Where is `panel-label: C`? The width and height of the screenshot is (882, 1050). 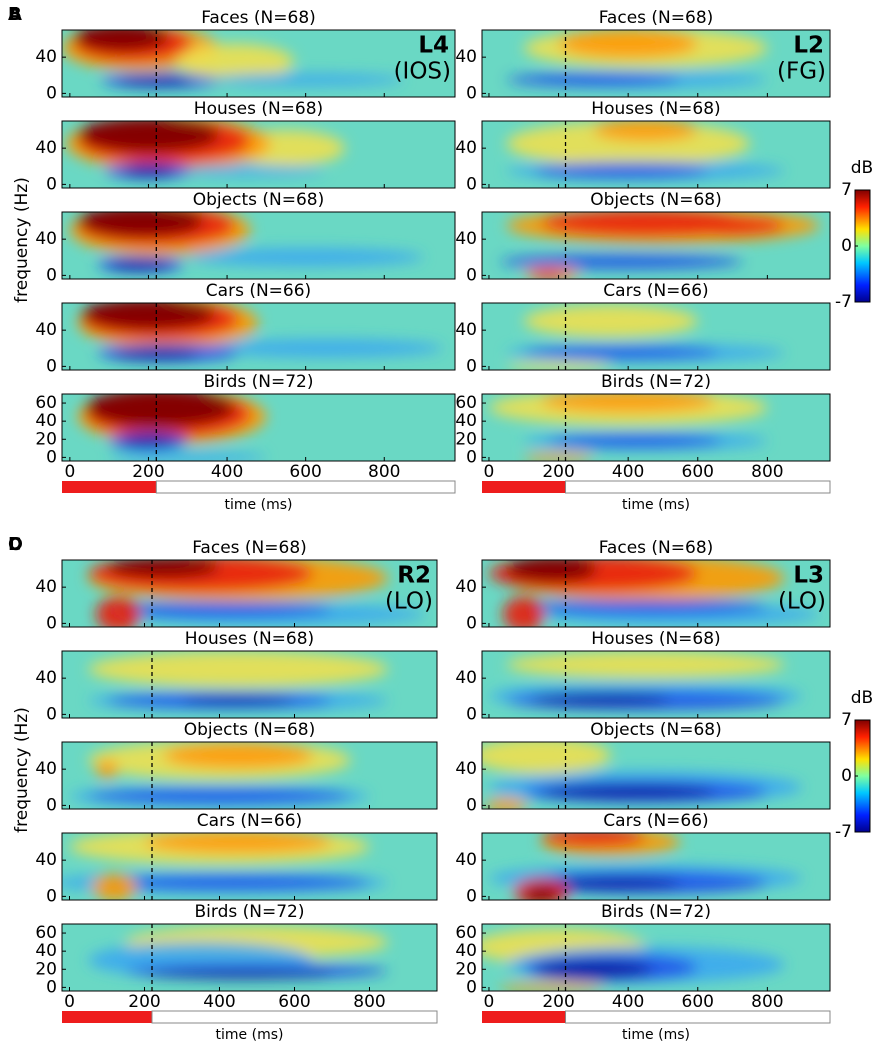 panel-label: C is located at coordinates (14, 544).